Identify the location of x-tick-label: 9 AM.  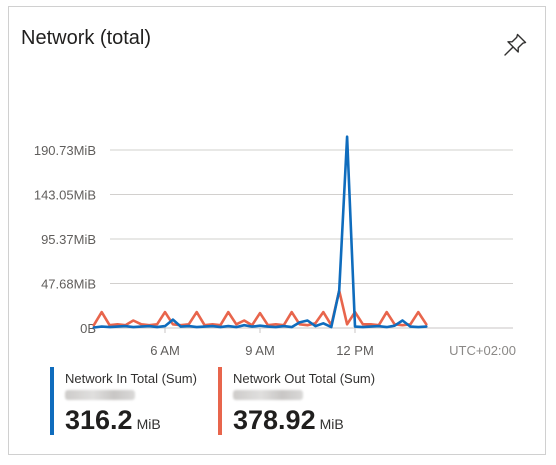
(260, 350).